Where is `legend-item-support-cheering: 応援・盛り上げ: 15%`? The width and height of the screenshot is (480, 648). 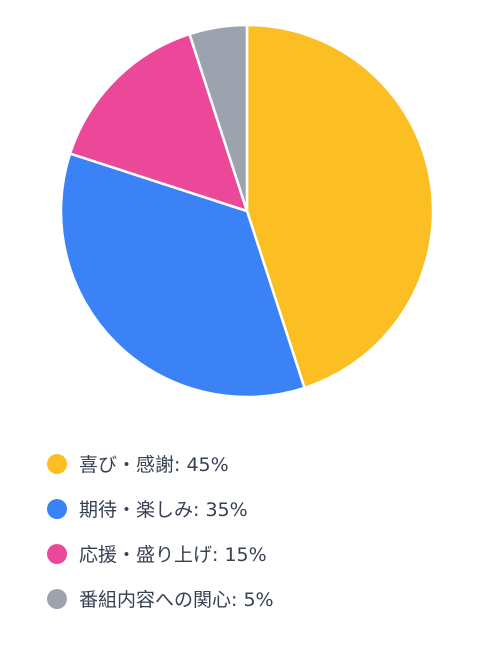
legend-item-support-cheering: 応援・盛り上げ: 15% is located at coordinates (160, 553).